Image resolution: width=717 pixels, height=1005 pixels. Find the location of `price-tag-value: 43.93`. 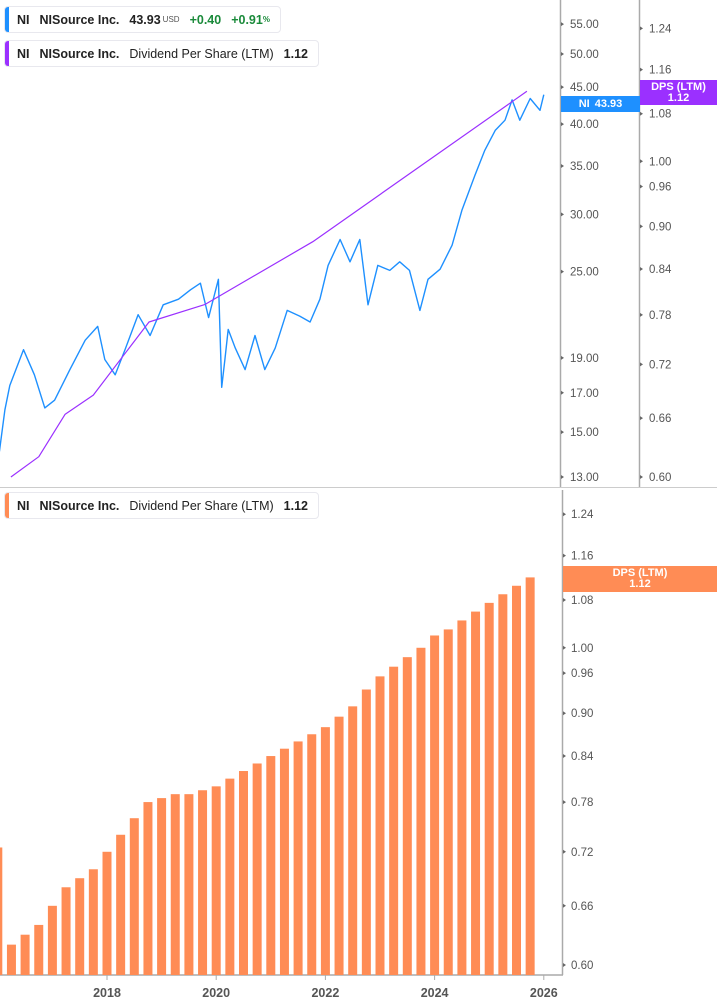

price-tag-value: 43.93 is located at coordinates (608, 103).